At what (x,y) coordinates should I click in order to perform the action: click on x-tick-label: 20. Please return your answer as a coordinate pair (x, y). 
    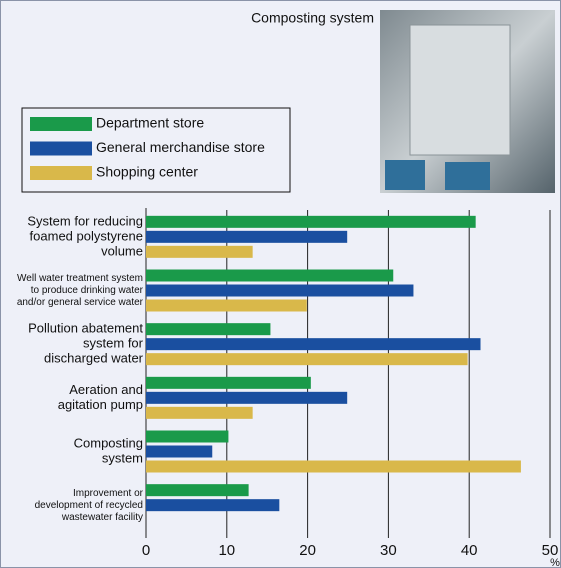
    Looking at the image, I should click on (307, 550).